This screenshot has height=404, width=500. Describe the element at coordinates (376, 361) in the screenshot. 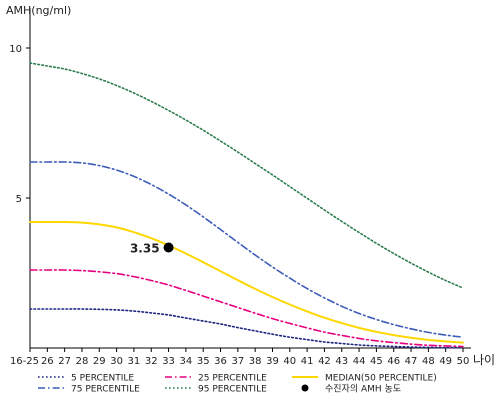

I see `x-tick-label: 45` at that location.